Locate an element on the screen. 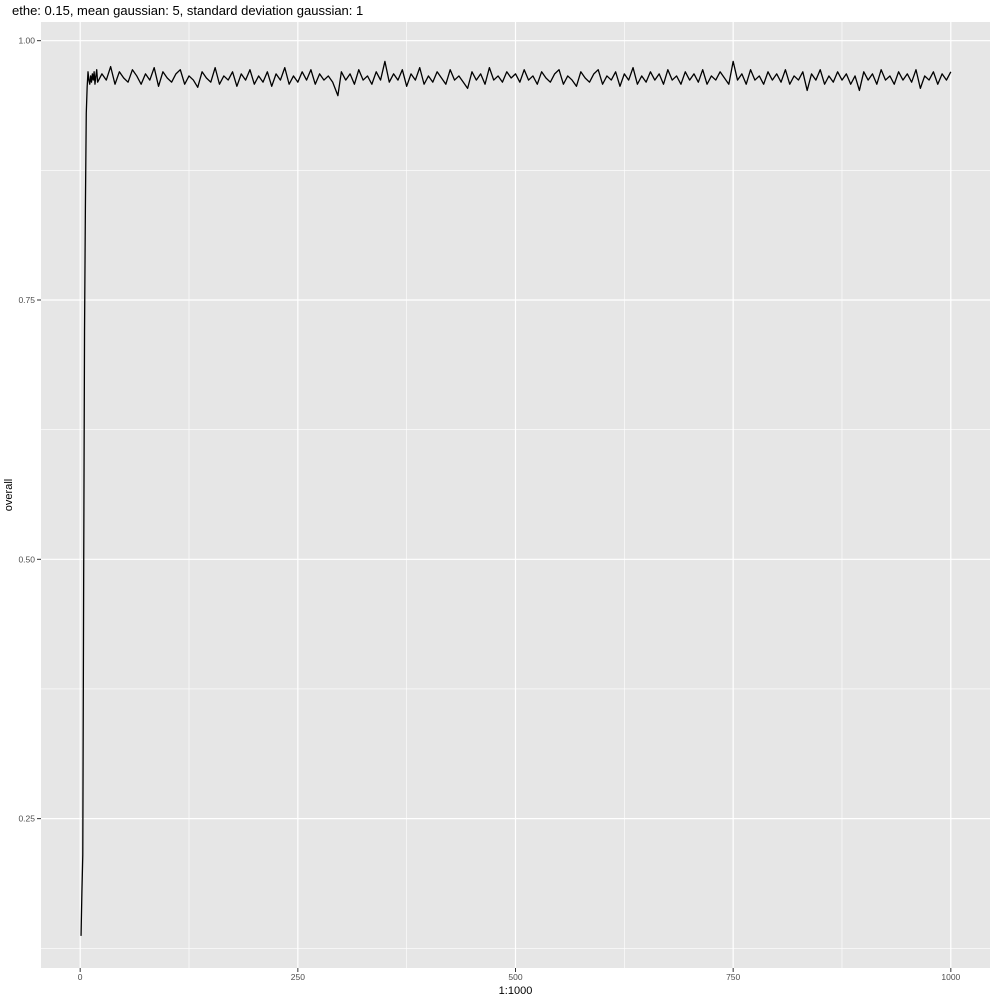  x-axis: 0 250 500 750 1000 is located at coordinates (519, 975).